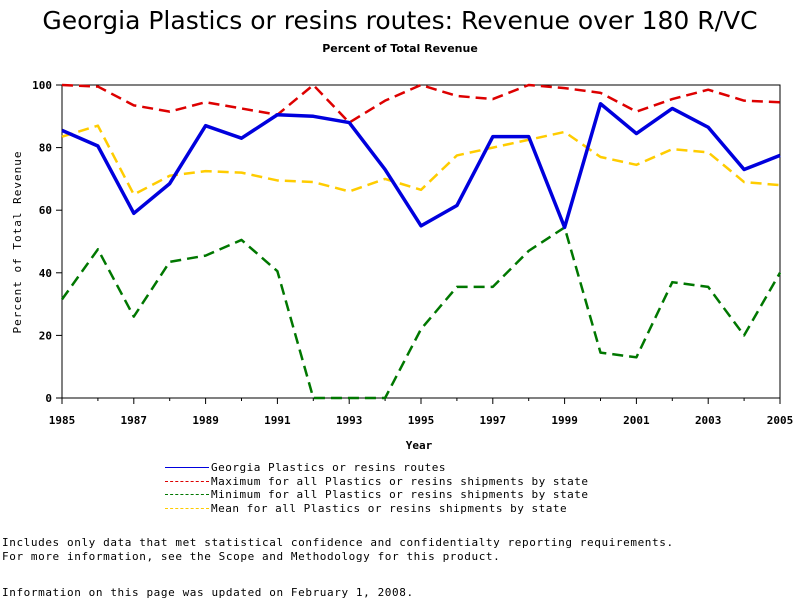 Image resolution: width=800 pixels, height=600 pixels. What do you see at coordinates (493, 420) in the screenshot?
I see `x-tick-label: 1997` at bounding box center [493, 420].